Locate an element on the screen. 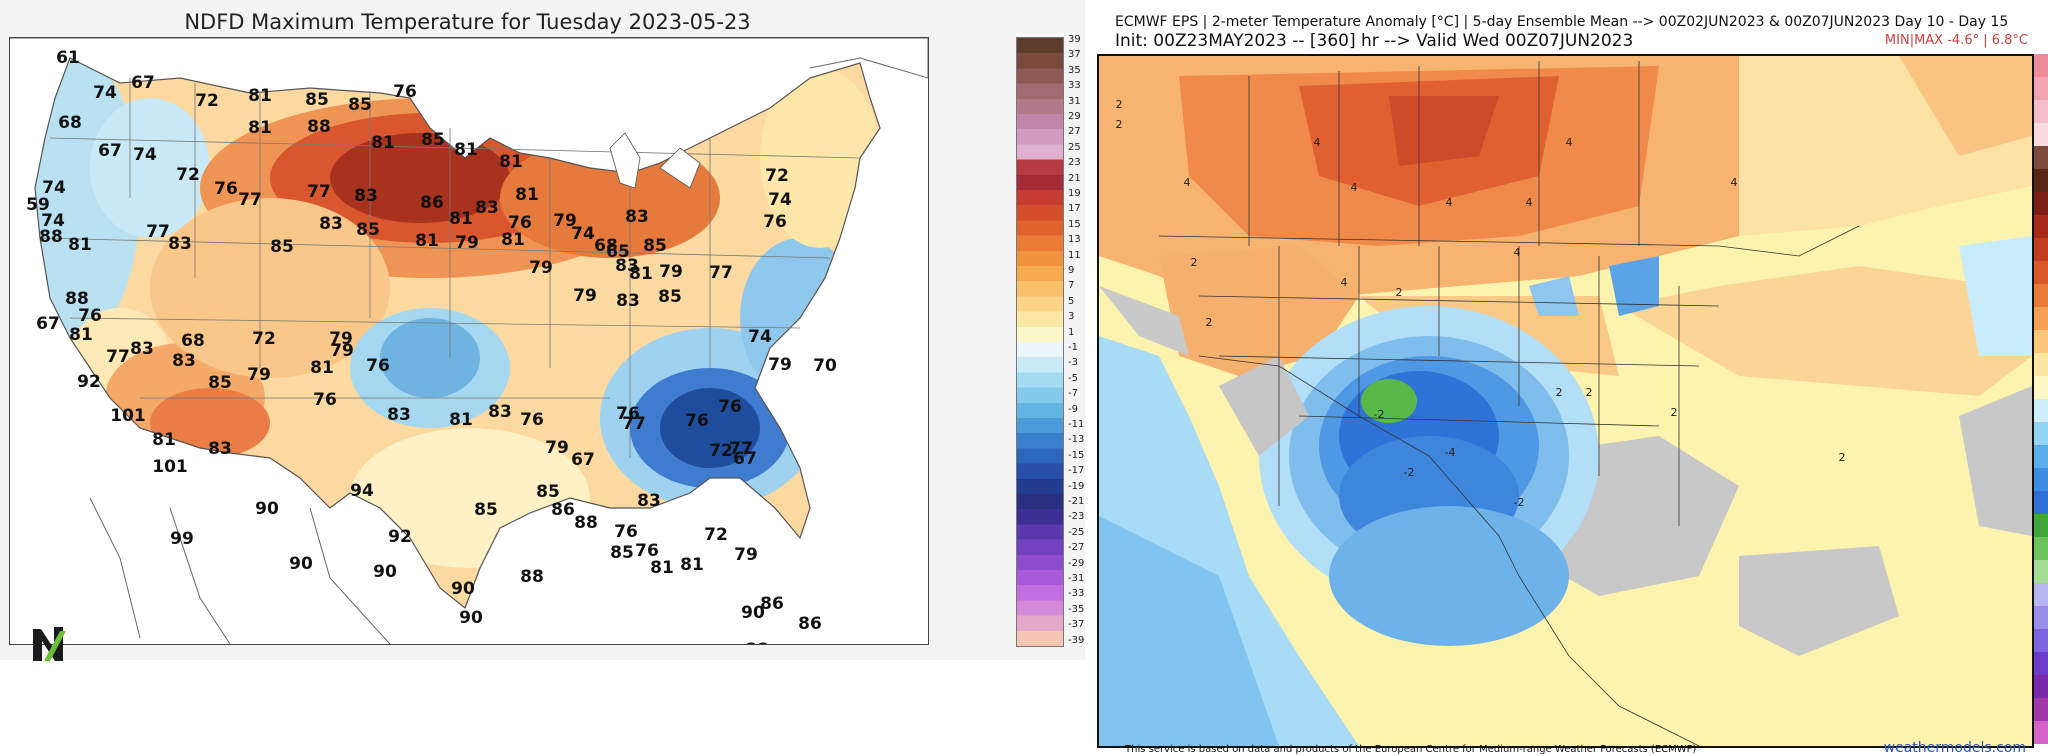  scale-tick: -25 is located at coordinates (1076, 532).